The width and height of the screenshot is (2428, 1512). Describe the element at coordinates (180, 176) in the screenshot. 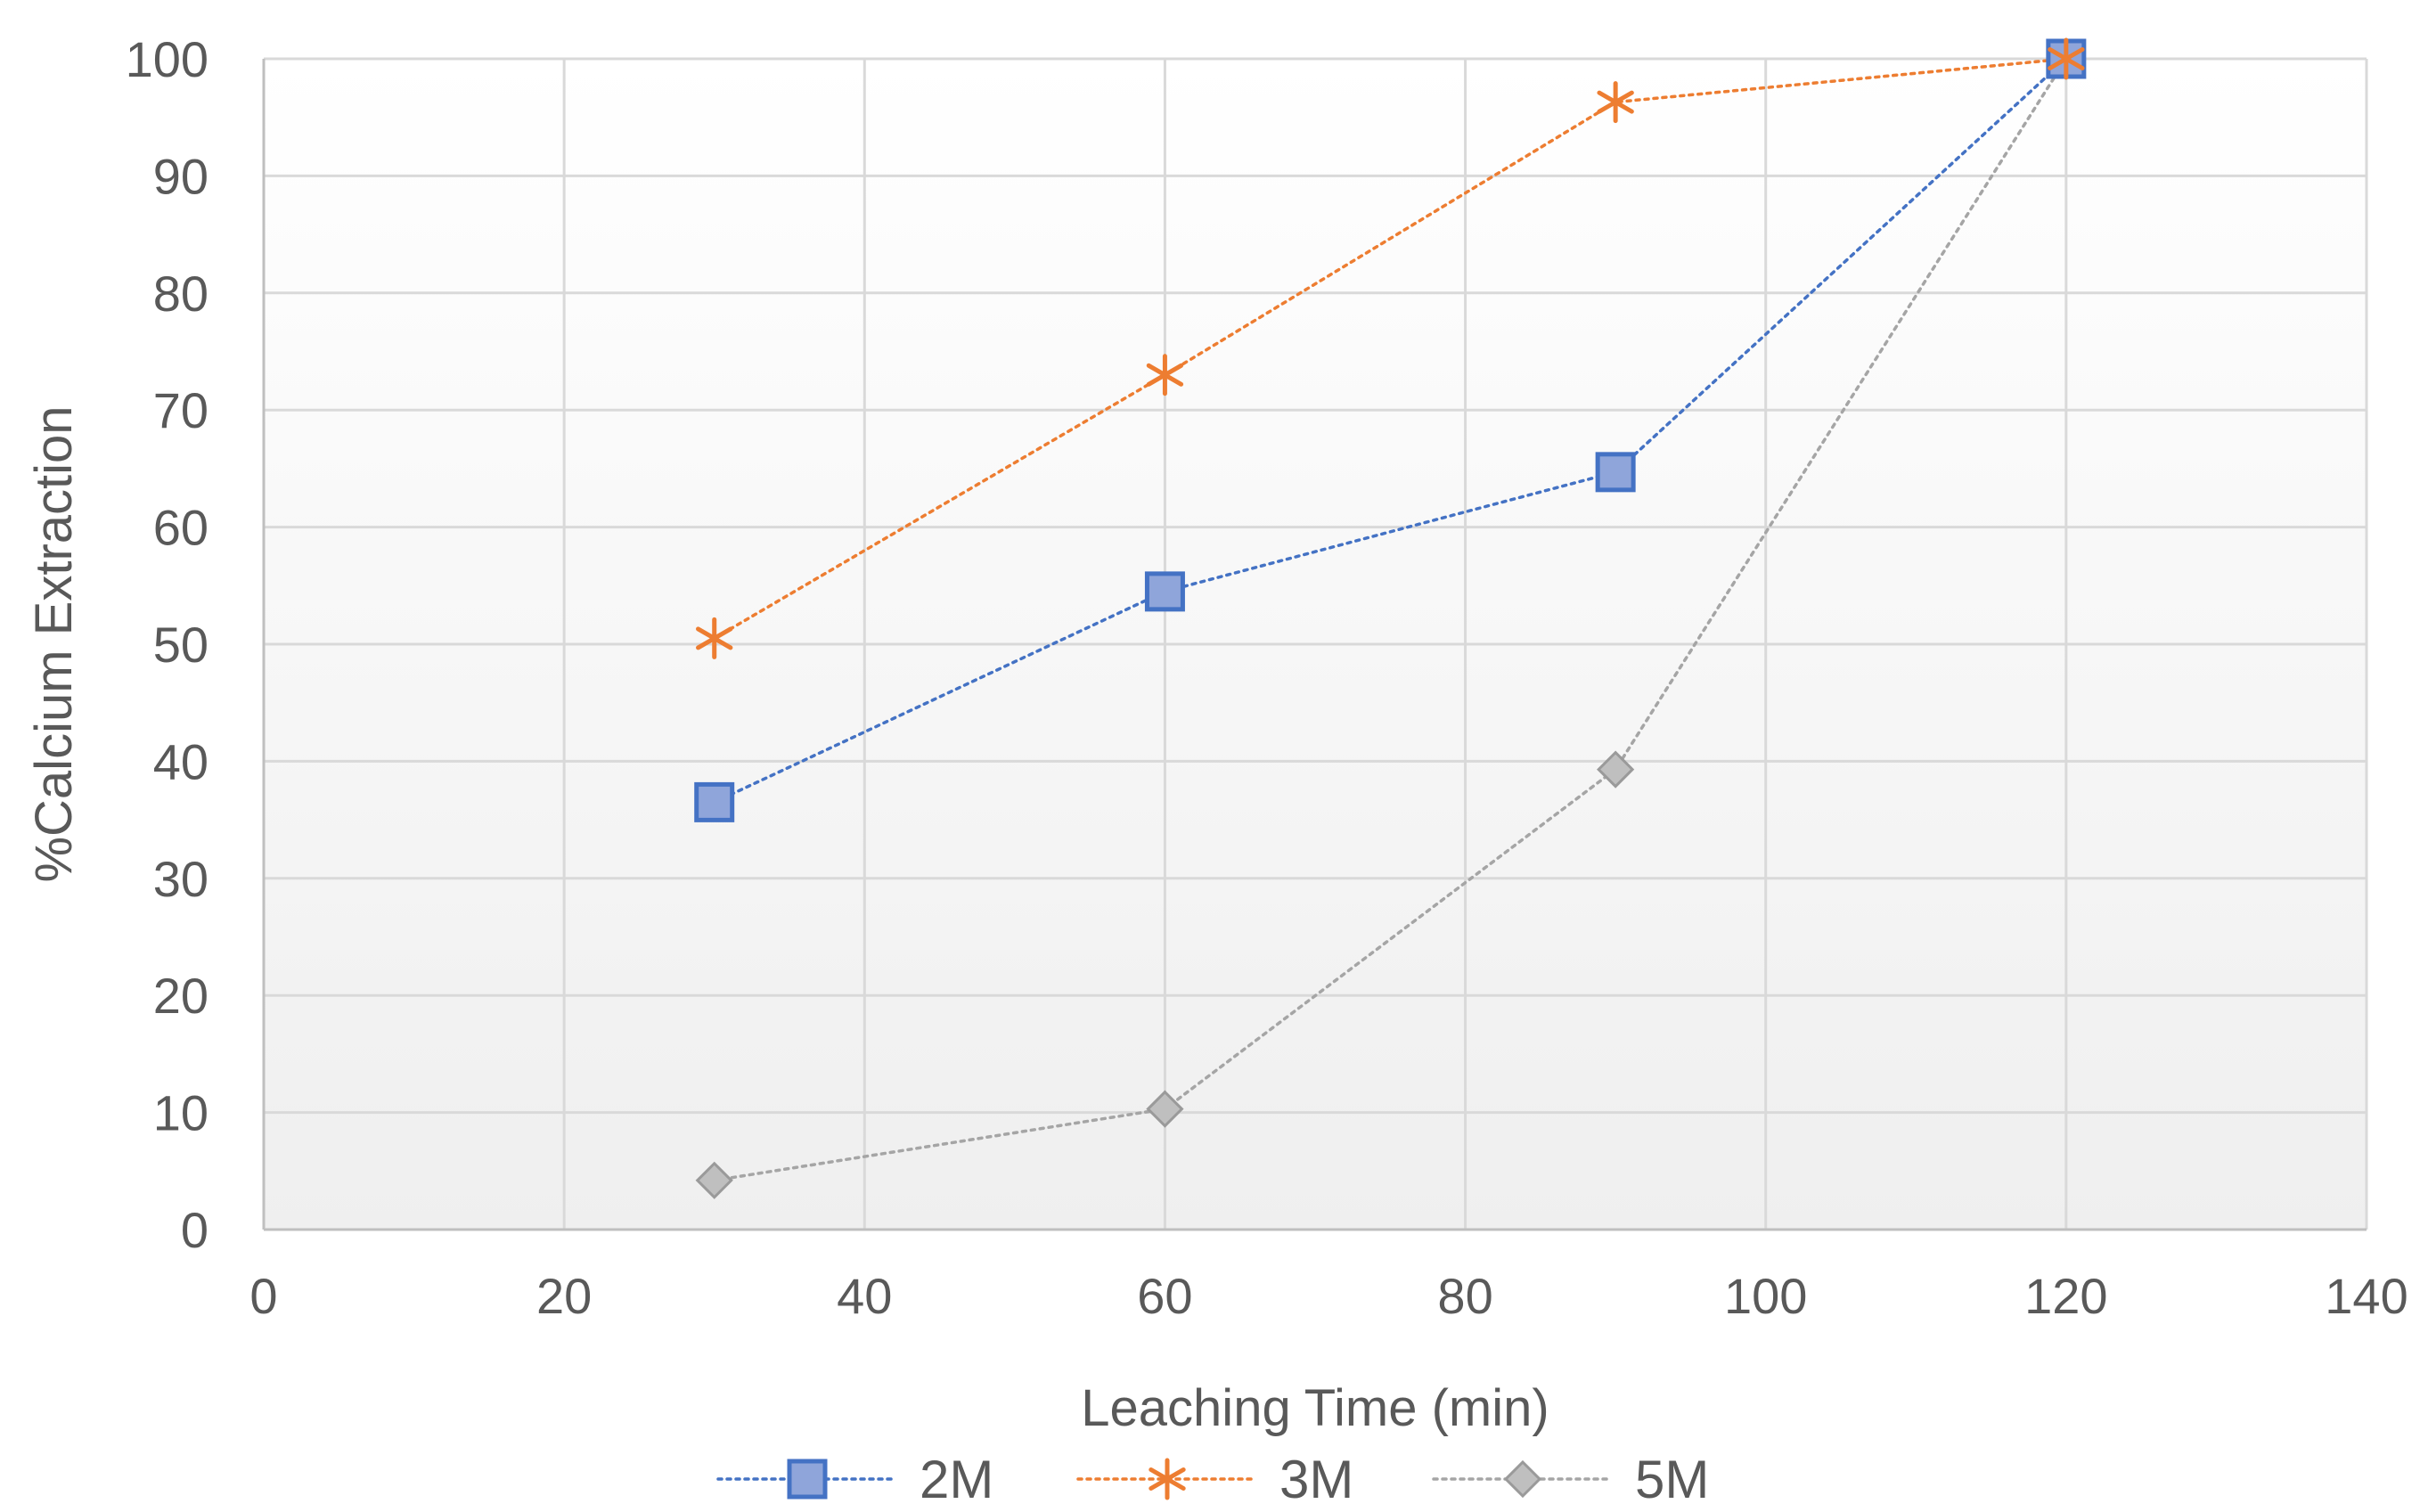

I see `y-tick-label-90: 90` at that location.